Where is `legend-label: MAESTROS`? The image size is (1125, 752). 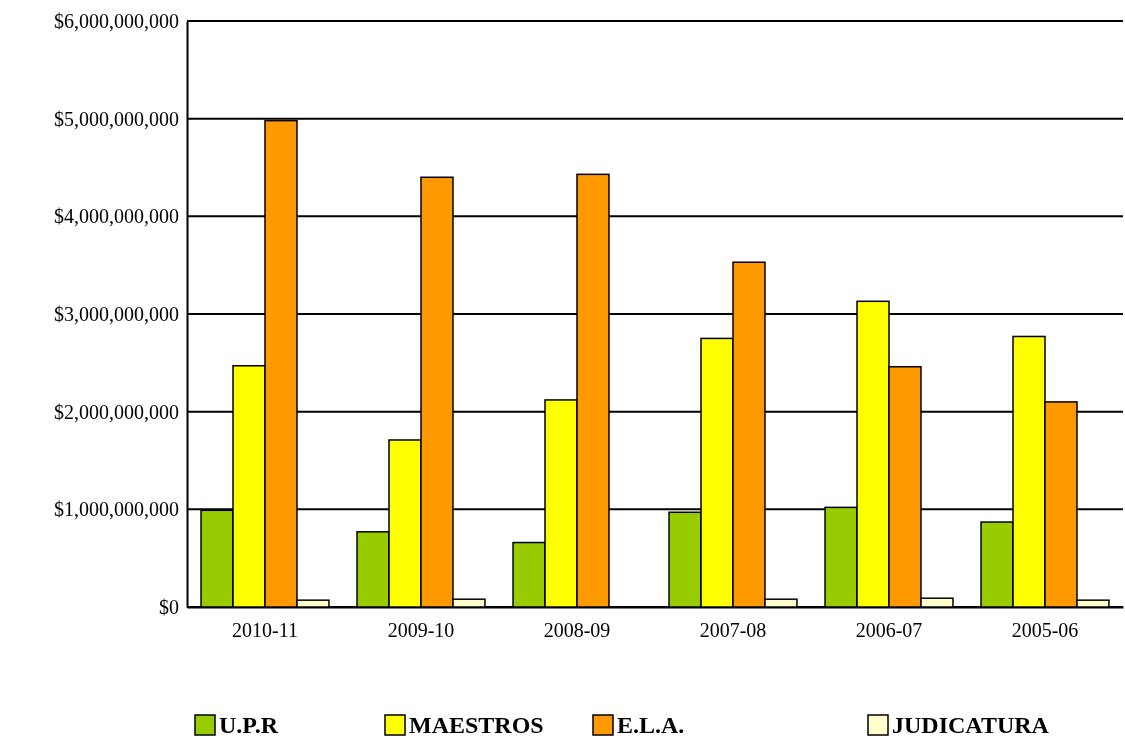 legend-label: MAESTROS is located at coordinates (476, 725).